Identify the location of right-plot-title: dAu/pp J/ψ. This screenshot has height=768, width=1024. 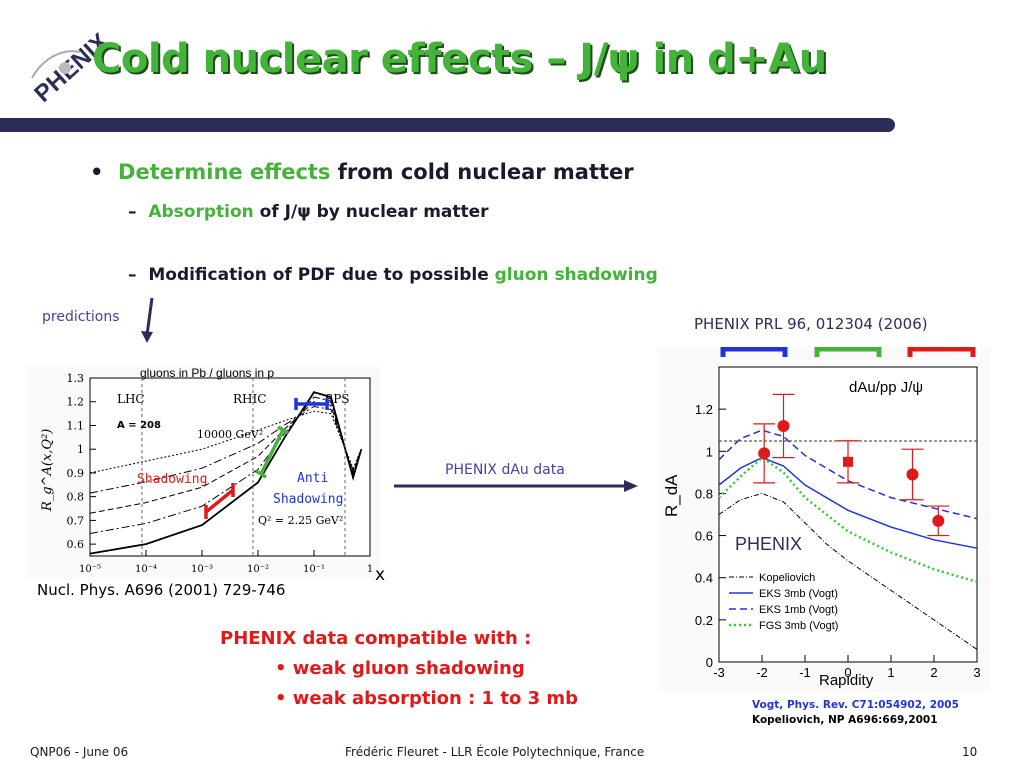
(886, 387).